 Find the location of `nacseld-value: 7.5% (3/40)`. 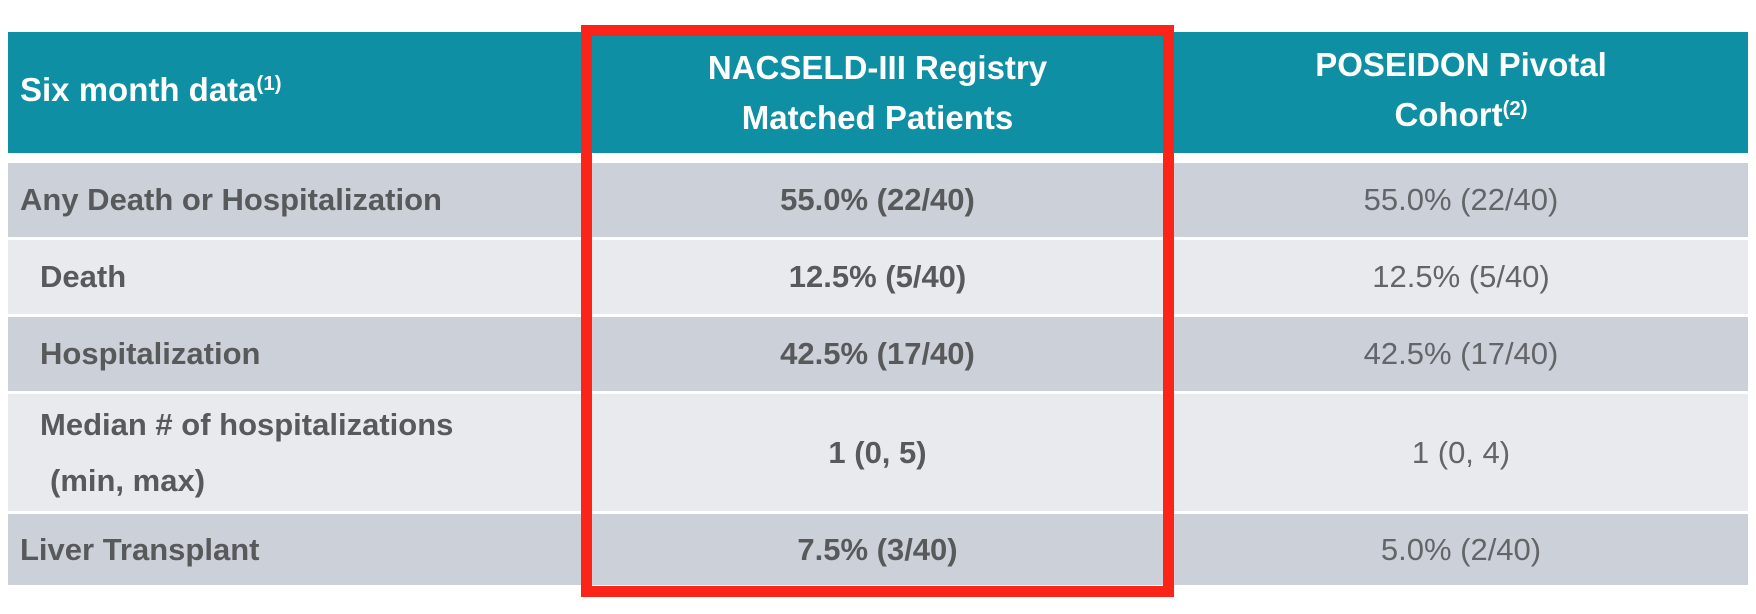

nacseld-value: 7.5% (3/40) is located at coordinates (877, 549).